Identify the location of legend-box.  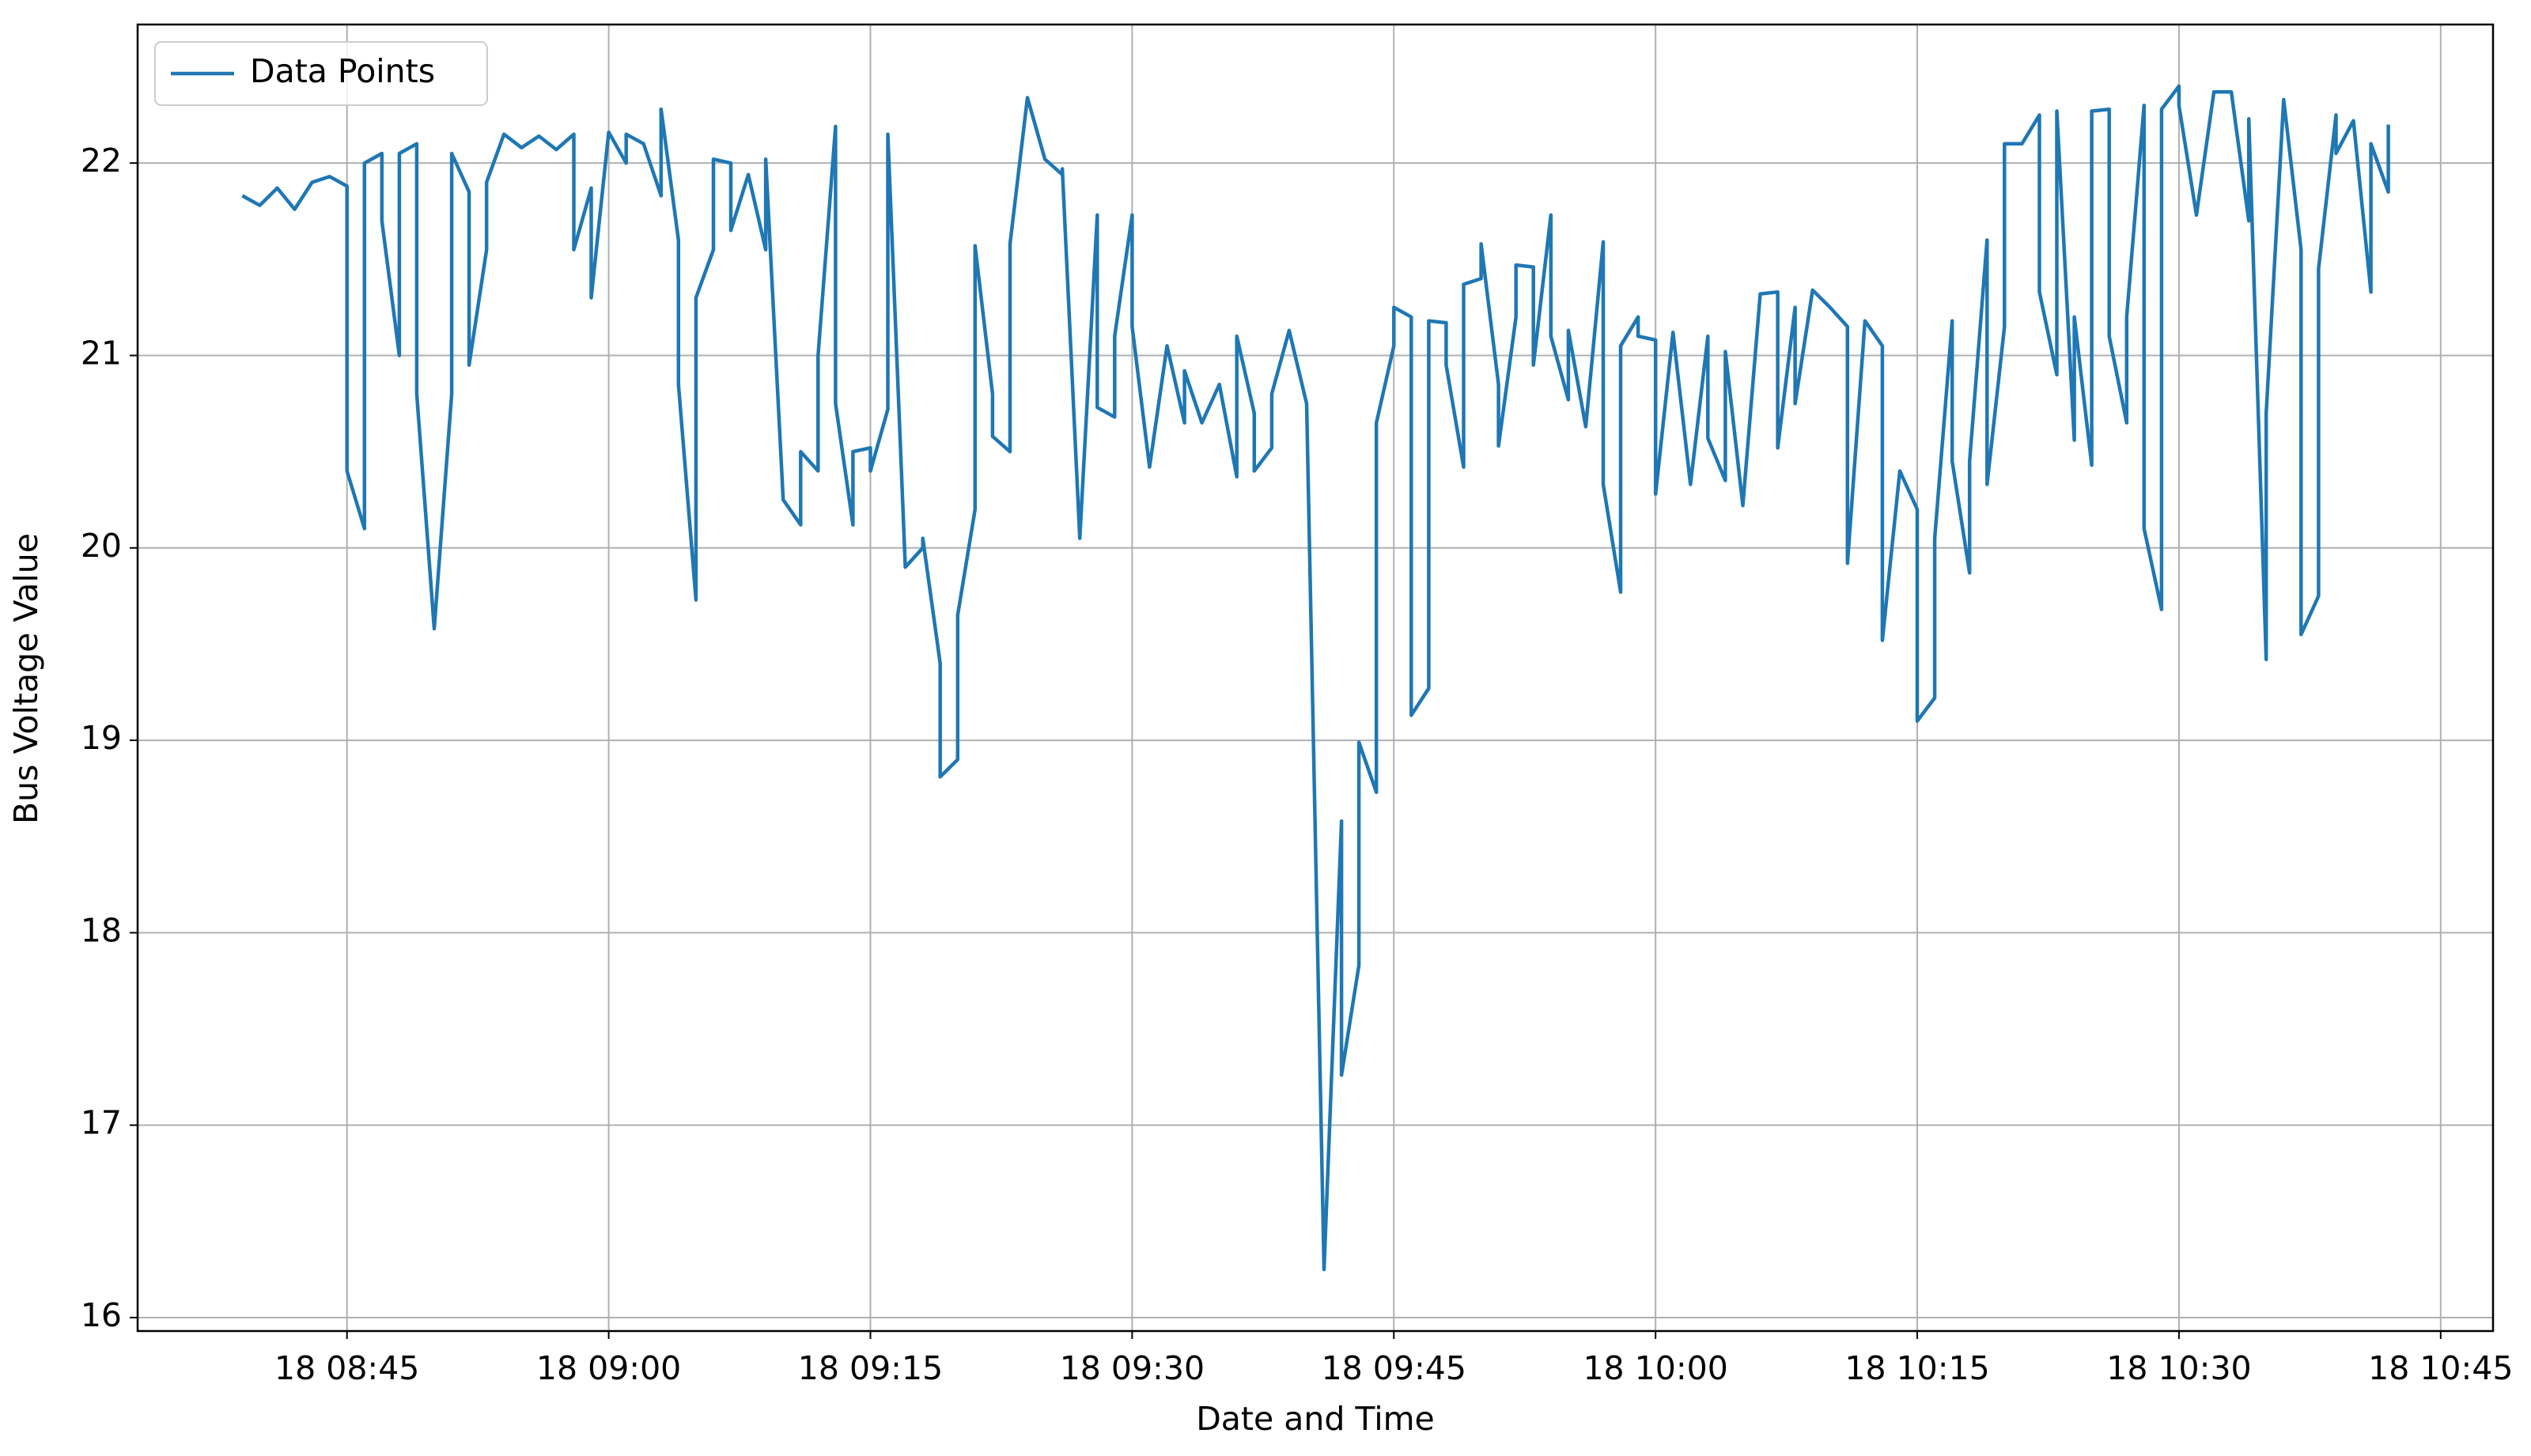
(321, 73).